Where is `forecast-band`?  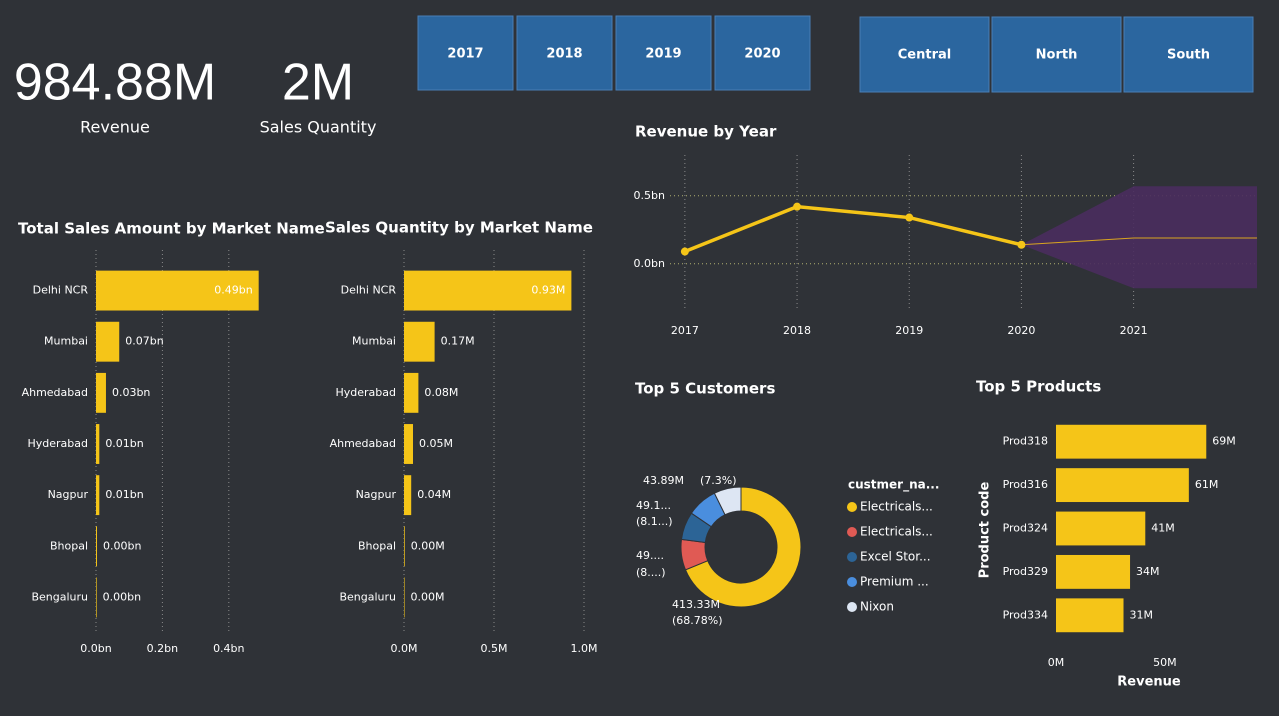 forecast-band is located at coordinates (1139, 237).